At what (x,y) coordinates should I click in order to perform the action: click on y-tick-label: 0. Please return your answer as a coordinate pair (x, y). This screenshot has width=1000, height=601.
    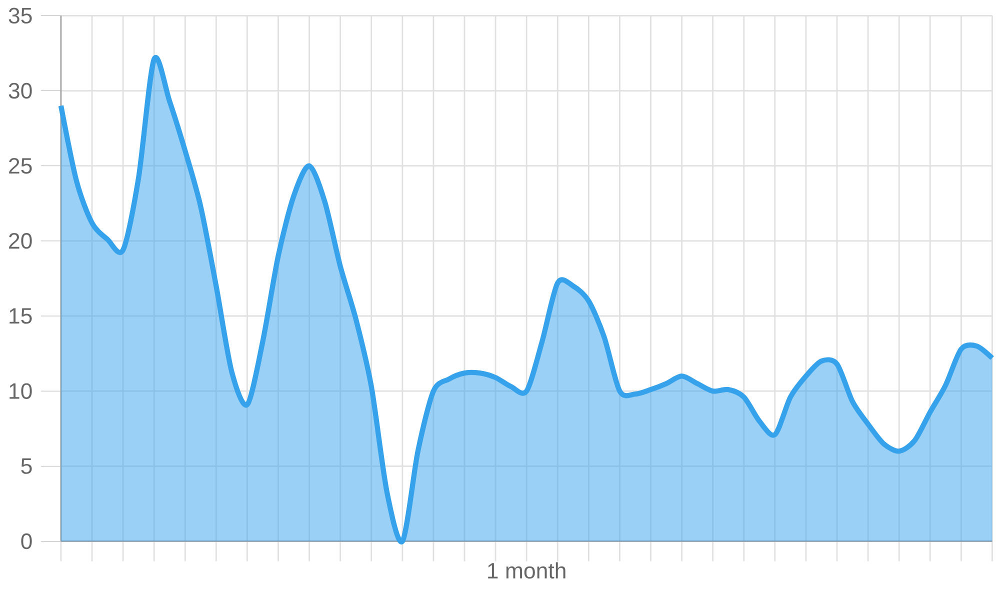
    Looking at the image, I should click on (26, 541).